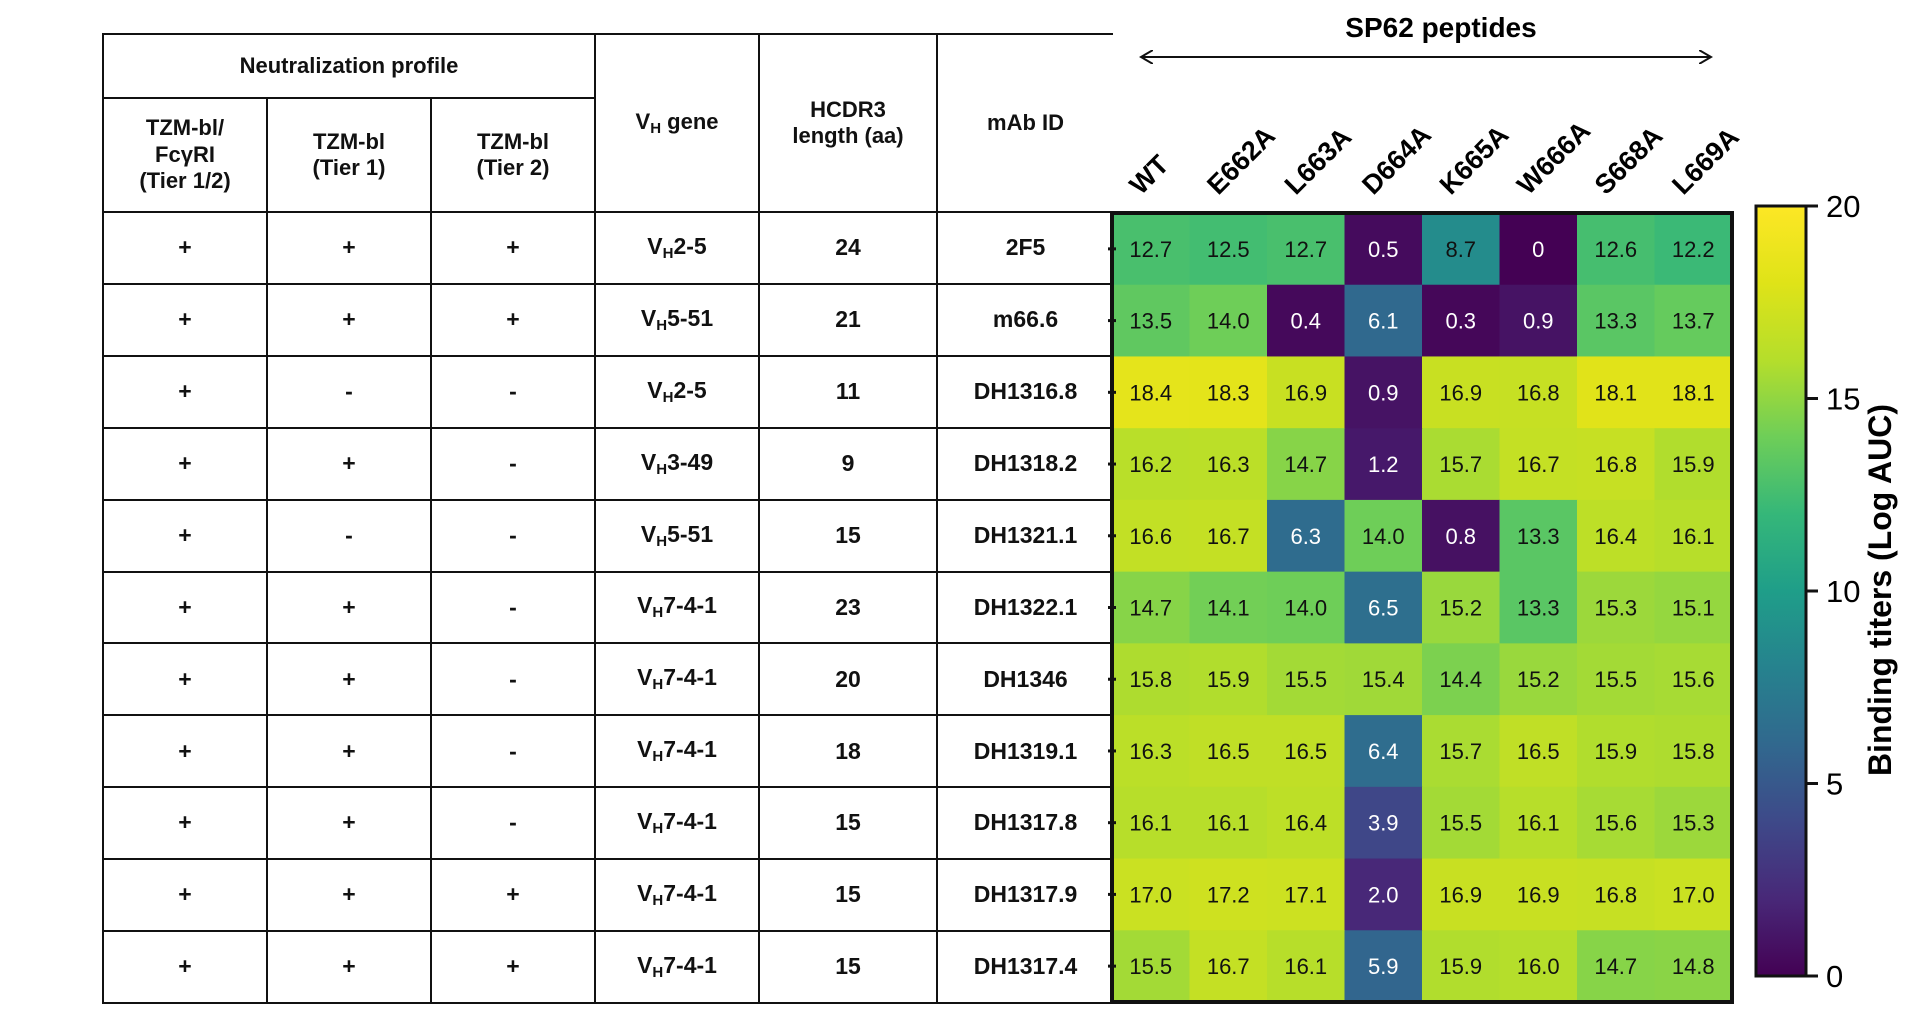 This screenshot has width=1920, height=1020. What do you see at coordinates (1305, 464) in the screenshot?
I see `cell-value-label: 14.7` at bounding box center [1305, 464].